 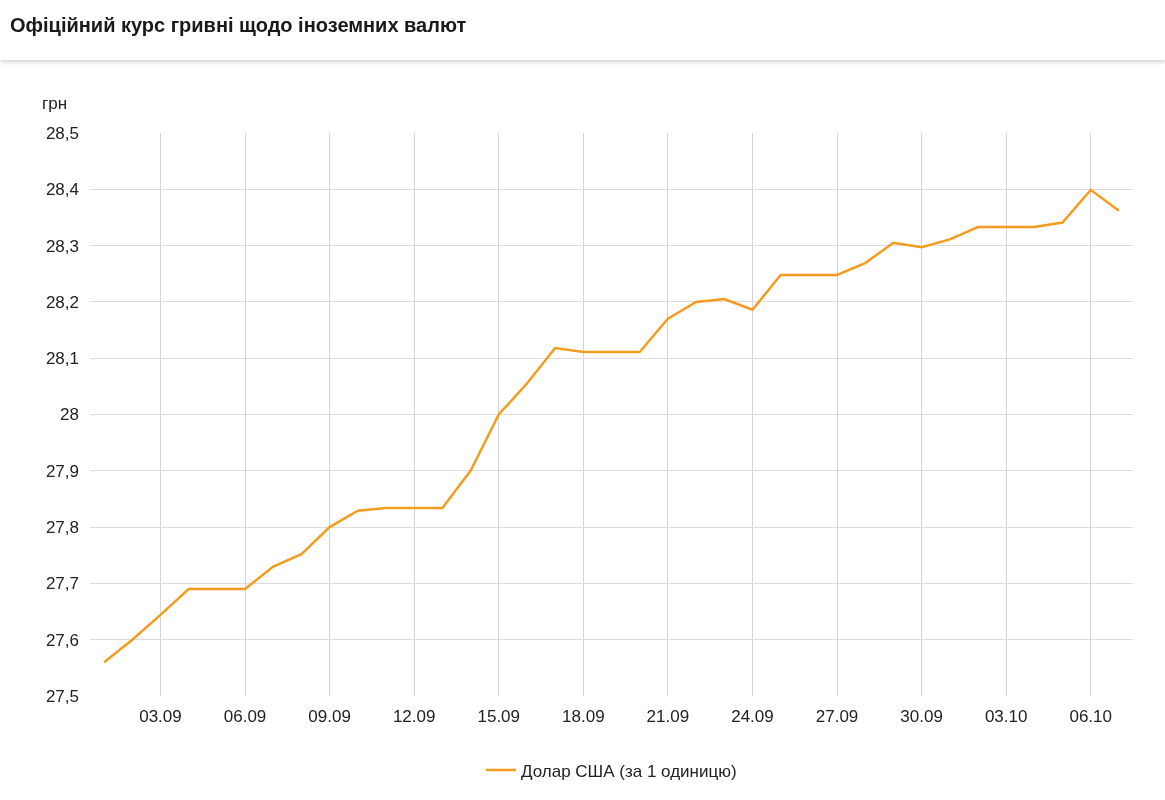 What do you see at coordinates (1006, 716) in the screenshot?
I see `x-tick-label: 03.10` at bounding box center [1006, 716].